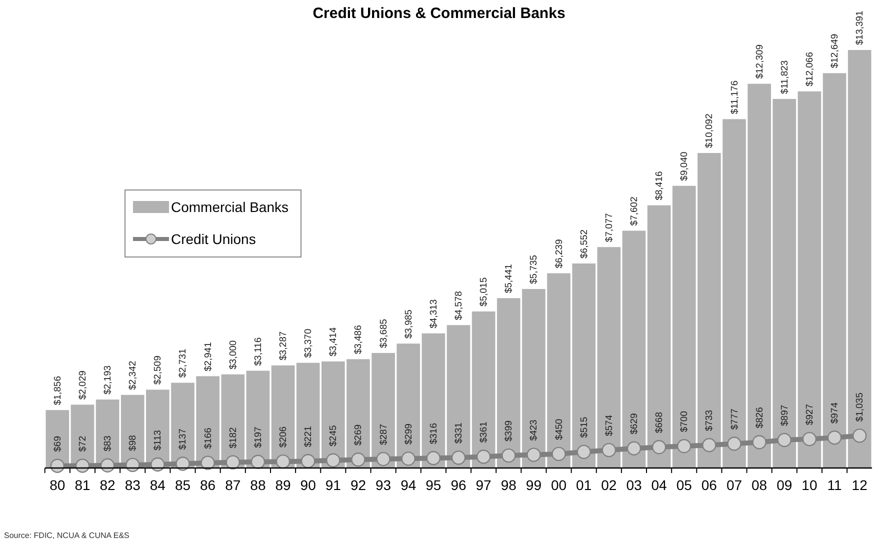  Describe the element at coordinates (784, 485) in the screenshot. I see `x-tick-label: 09` at that location.